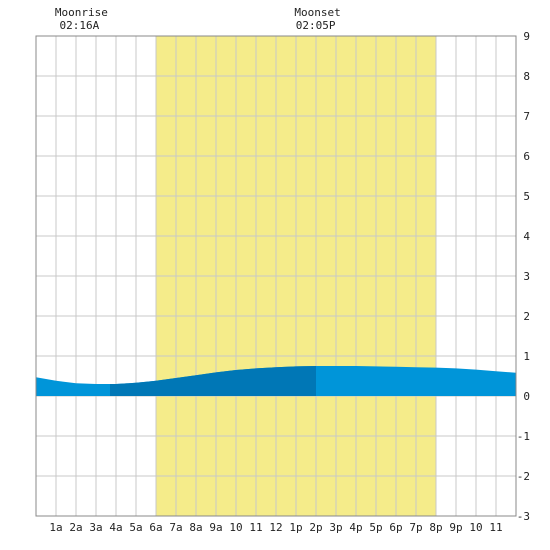  What do you see at coordinates (135, 527) in the screenshot?
I see `x-tick-label: 5a` at bounding box center [135, 527].